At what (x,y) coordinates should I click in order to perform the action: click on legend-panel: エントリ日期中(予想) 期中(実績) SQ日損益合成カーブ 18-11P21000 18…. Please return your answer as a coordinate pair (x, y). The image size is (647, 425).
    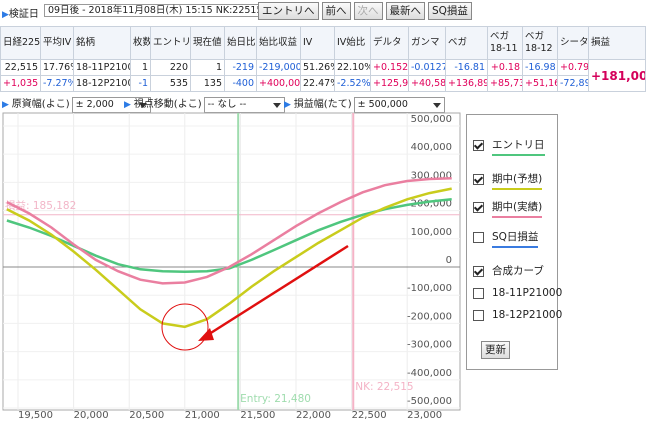
    Looking at the image, I should click on (514, 242).